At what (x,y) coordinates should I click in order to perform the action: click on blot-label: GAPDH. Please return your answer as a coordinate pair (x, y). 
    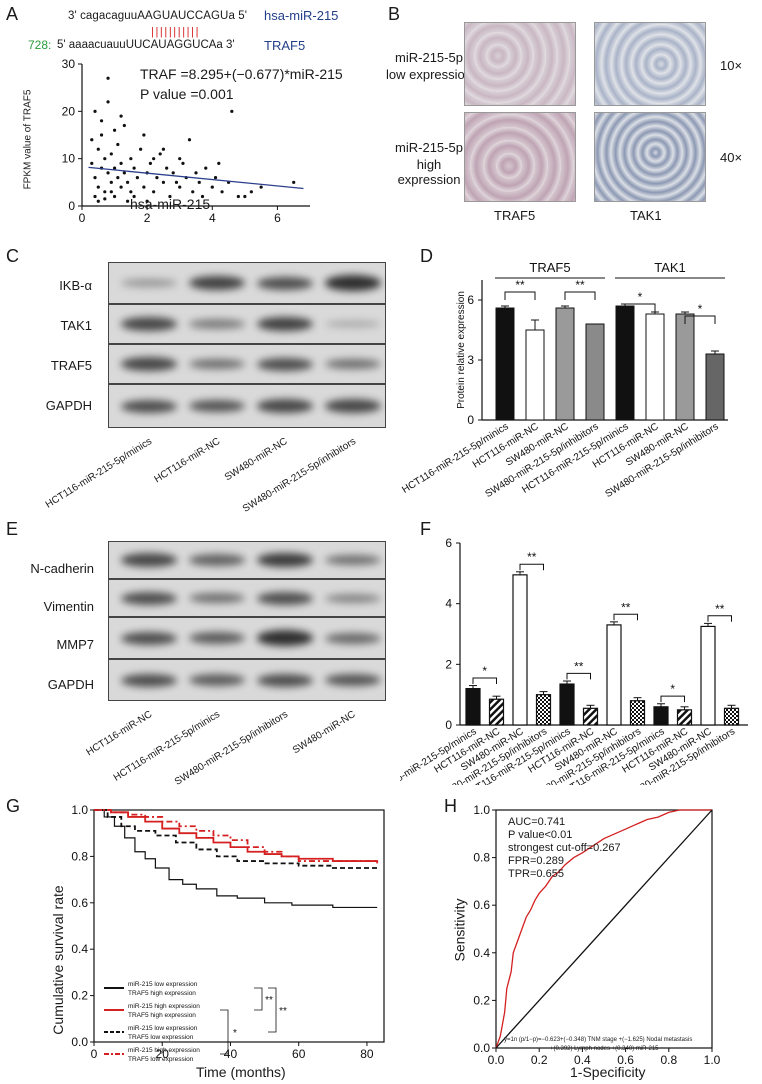
    Looking at the image, I should click on (68, 405).